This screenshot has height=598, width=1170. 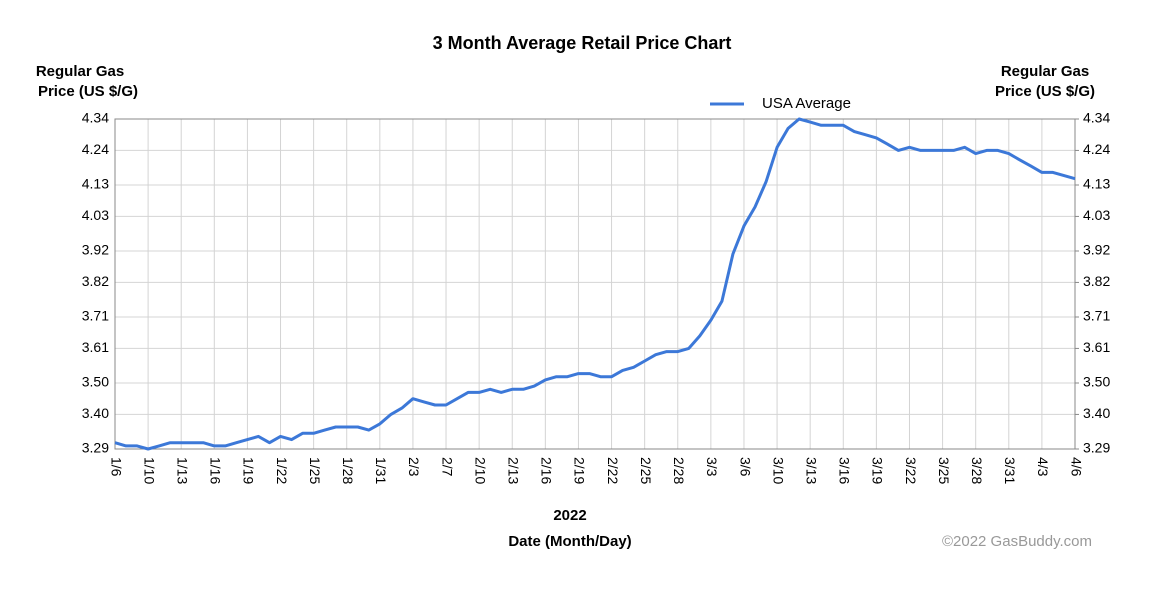 I want to click on x-tick-label: 2/22, so click(x=613, y=470).